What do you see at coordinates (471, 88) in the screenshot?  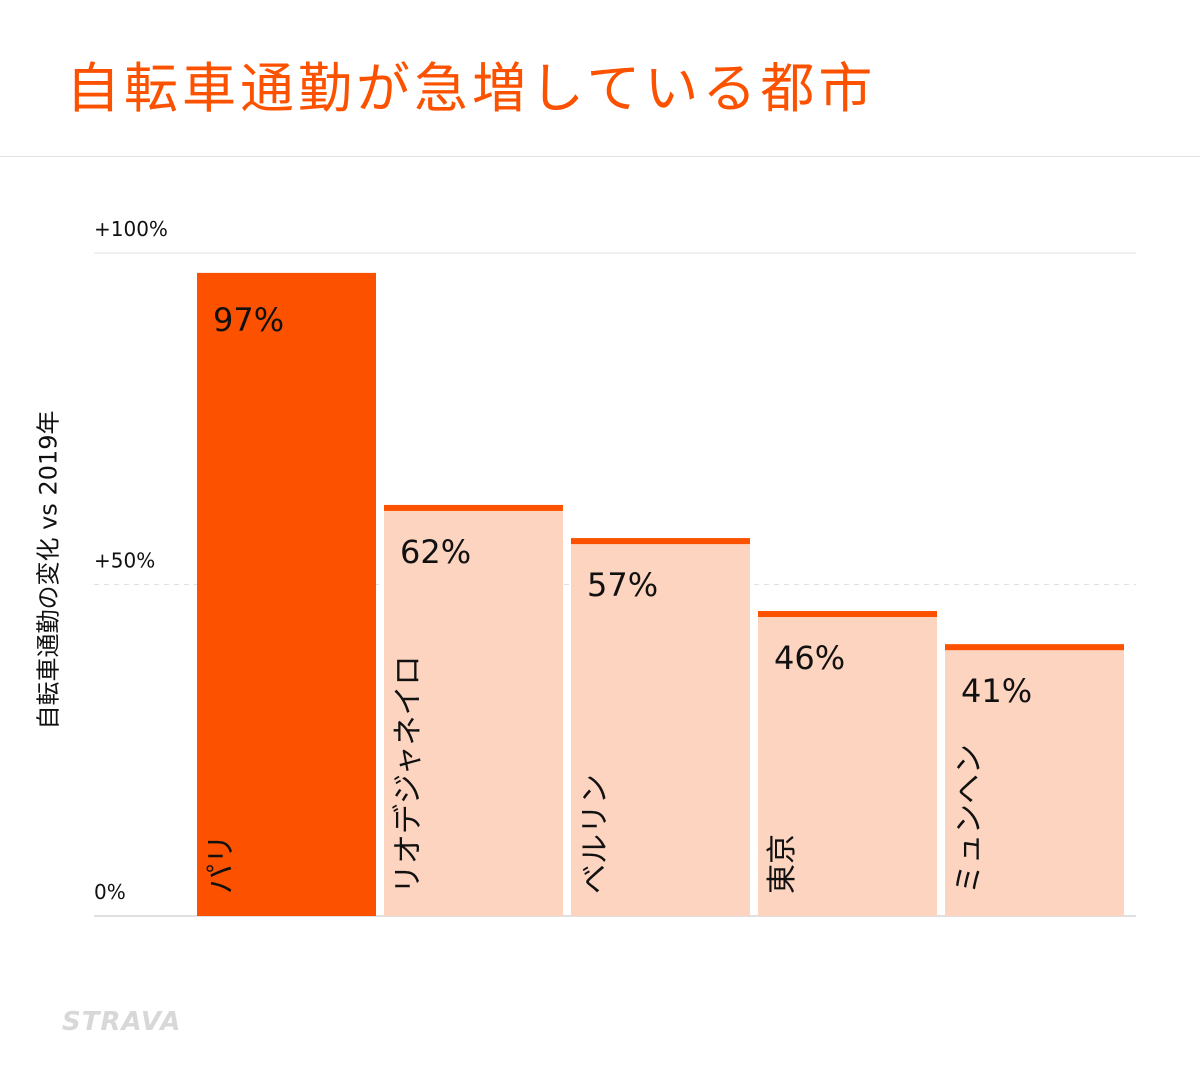 I see `chart-title: 自転車通勤が急増している都市` at bounding box center [471, 88].